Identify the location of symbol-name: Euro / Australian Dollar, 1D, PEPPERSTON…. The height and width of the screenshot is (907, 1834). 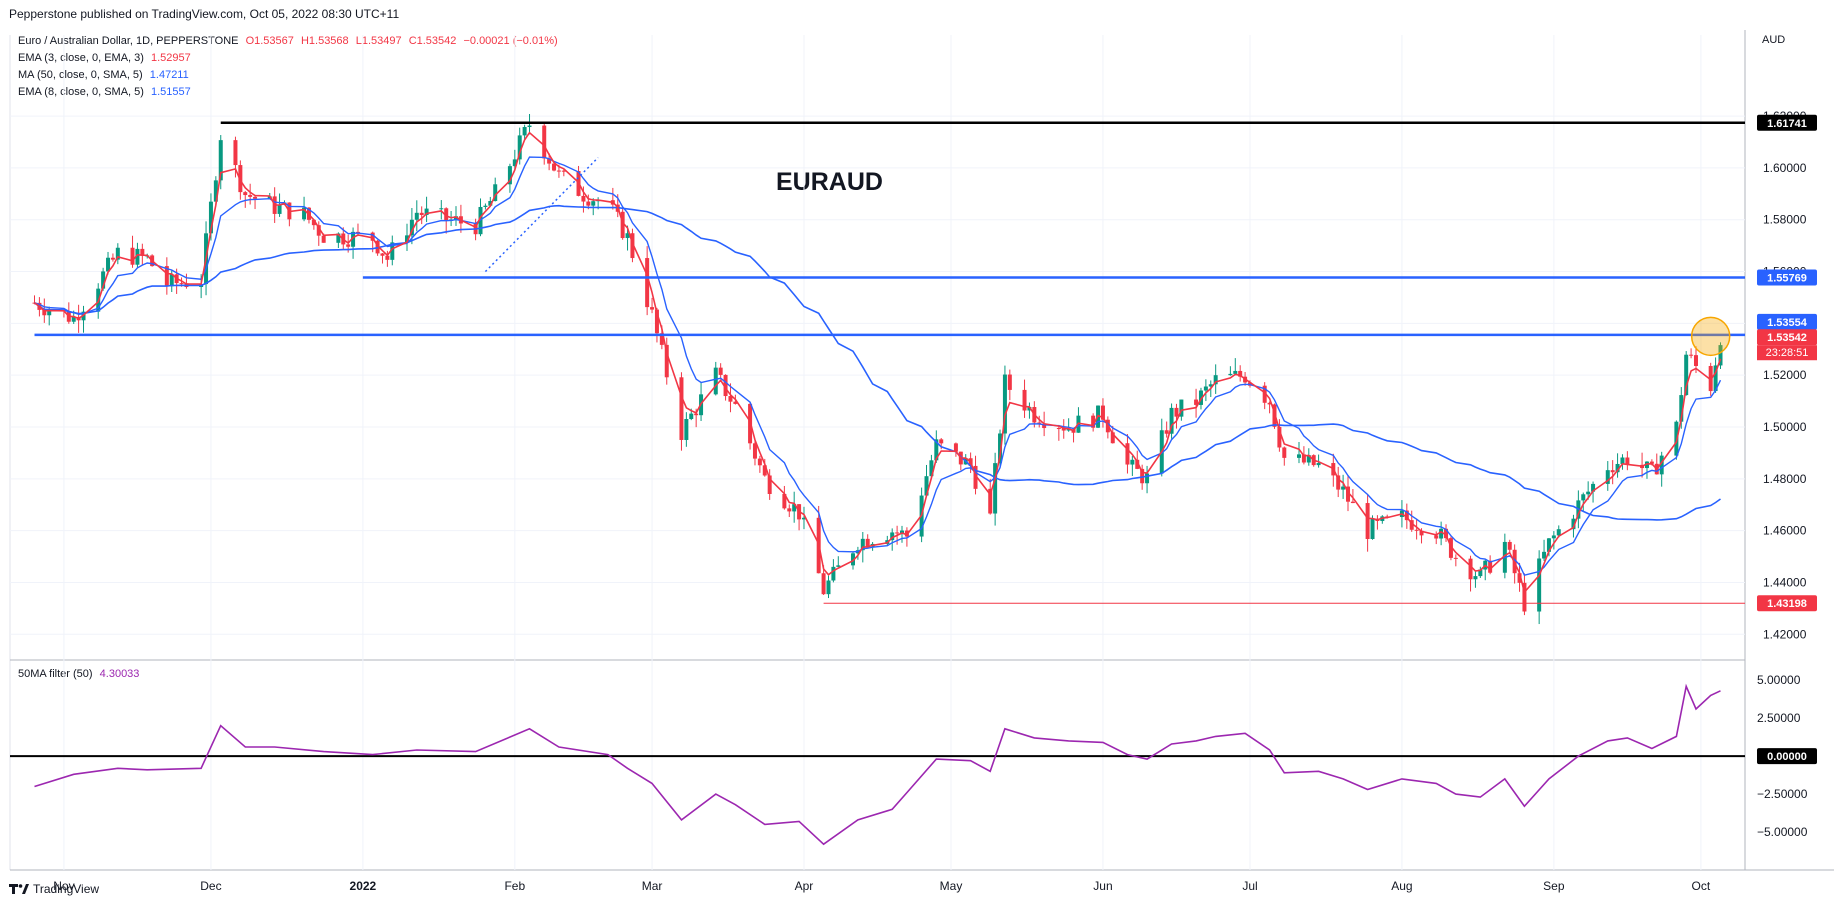
(128, 41).